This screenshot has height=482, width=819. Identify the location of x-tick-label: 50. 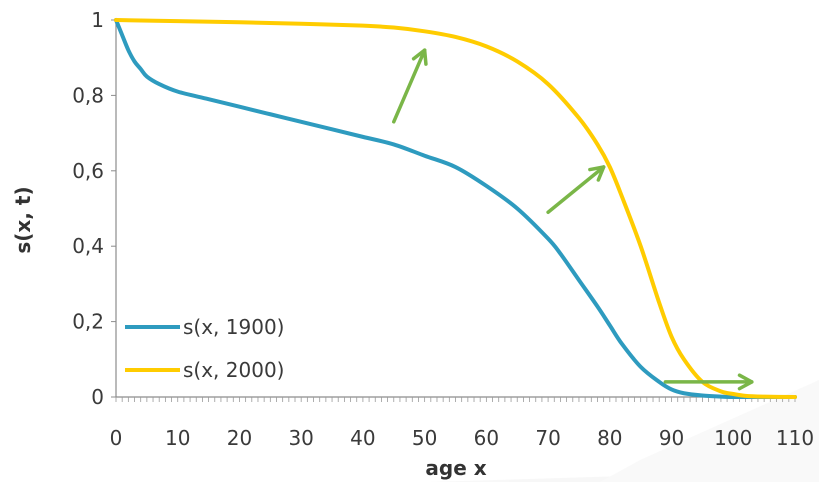
(424, 438).